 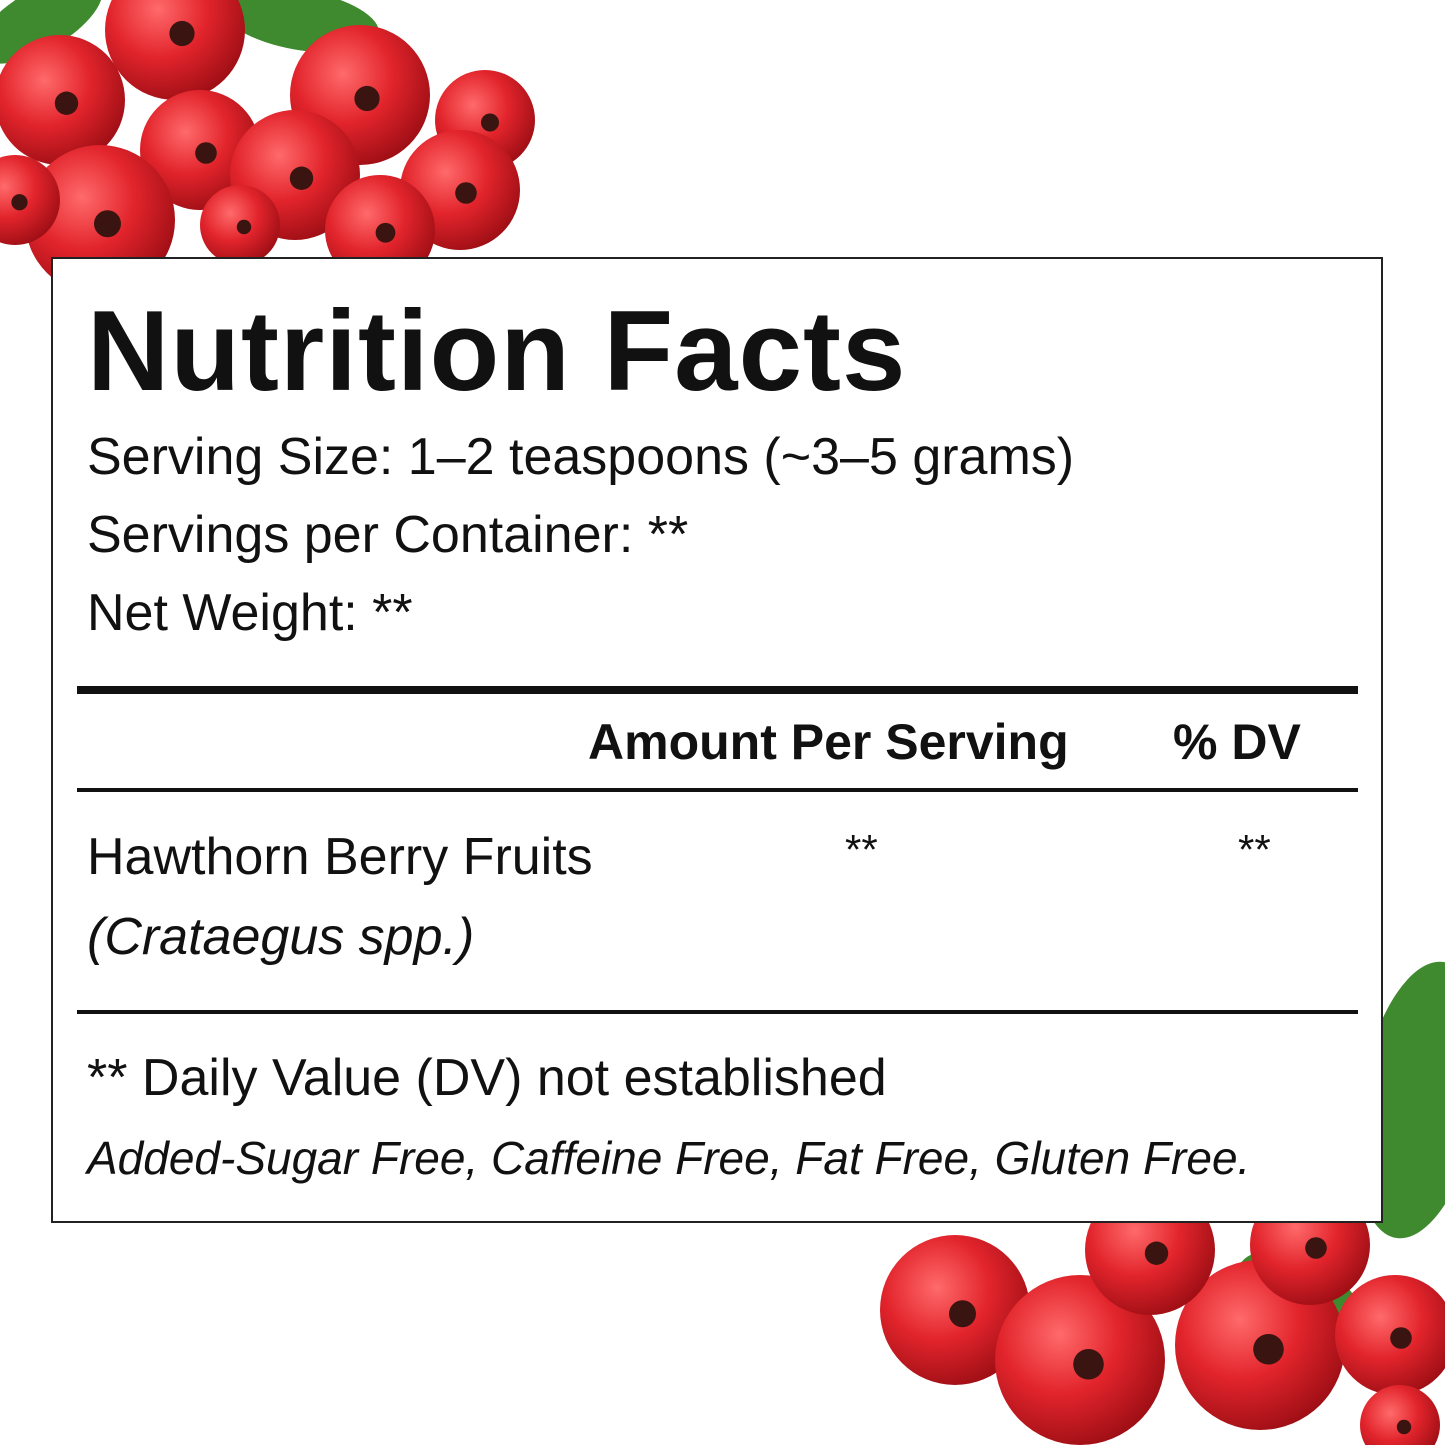 I want to click on ingredient-dv: **, so click(x=1254, y=849).